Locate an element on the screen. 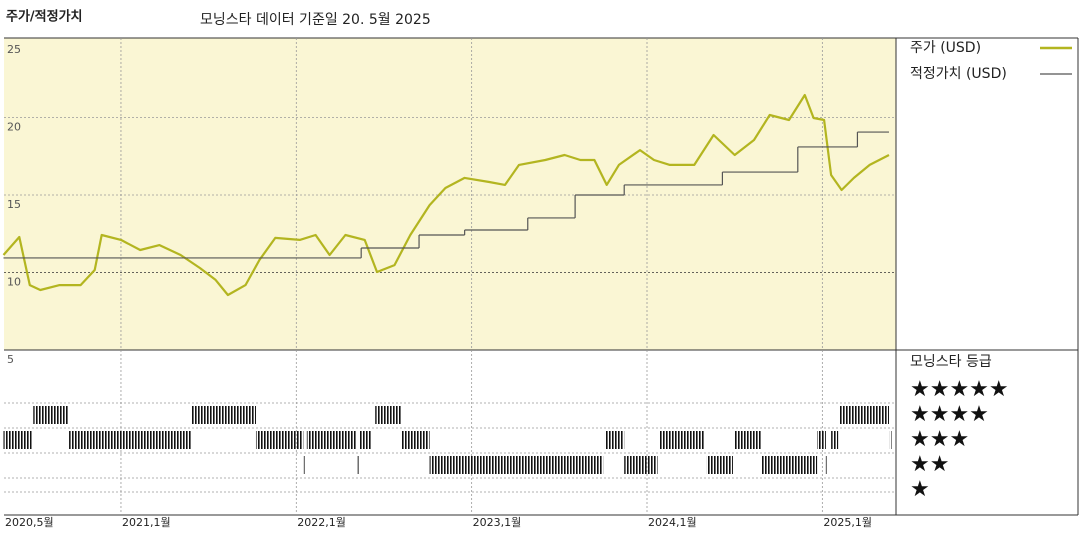 Image resolution: width=1080 pixels, height=540 pixels. rating-title: 모닝스타 등급 is located at coordinates (951, 362).